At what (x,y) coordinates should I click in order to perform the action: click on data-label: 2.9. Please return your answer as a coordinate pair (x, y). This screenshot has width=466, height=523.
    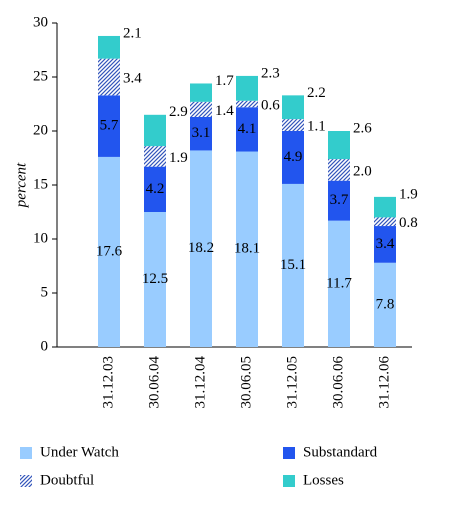
    Looking at the image, I should click on (178, 112).